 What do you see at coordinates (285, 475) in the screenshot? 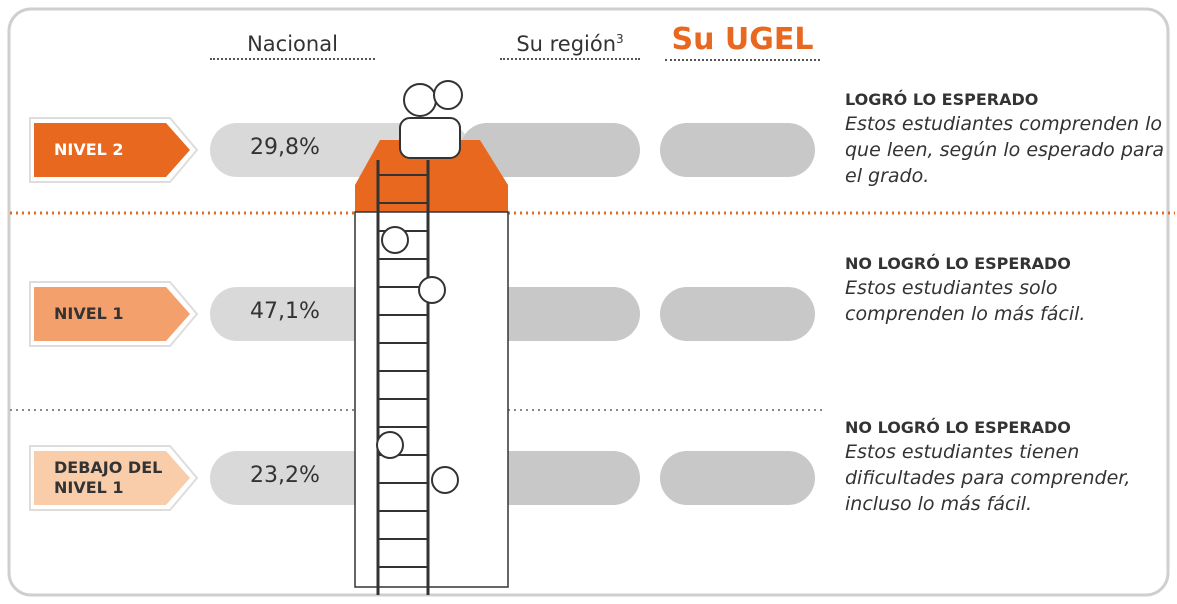
I see `nacional-value: 23,2%` at bounding box center [285, 475].